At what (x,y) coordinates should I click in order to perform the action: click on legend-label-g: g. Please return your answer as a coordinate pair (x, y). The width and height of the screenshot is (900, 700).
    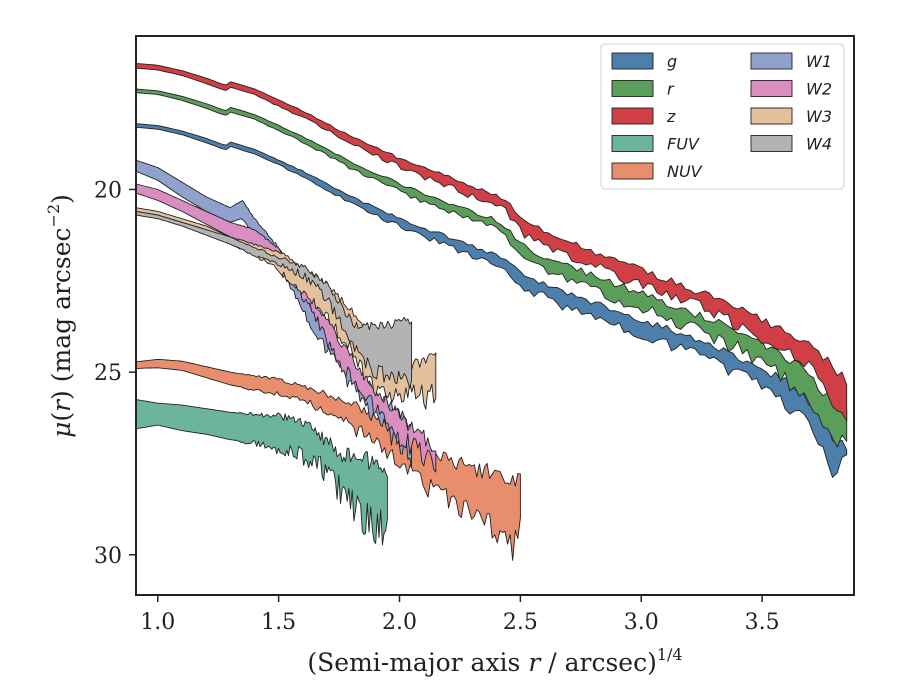
    Looking at the image, I should click on (672, 61).